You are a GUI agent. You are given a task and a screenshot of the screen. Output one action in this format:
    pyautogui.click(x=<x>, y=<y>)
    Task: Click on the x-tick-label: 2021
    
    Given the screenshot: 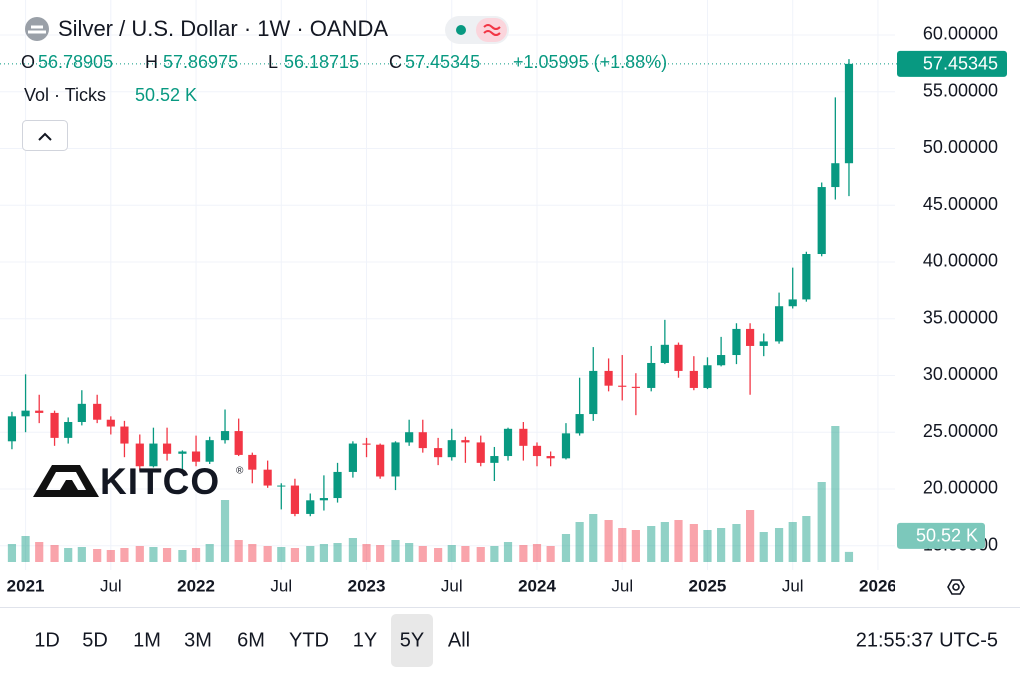 What is the action you would take?
    pyautogui.click(x=26, y=585)
    